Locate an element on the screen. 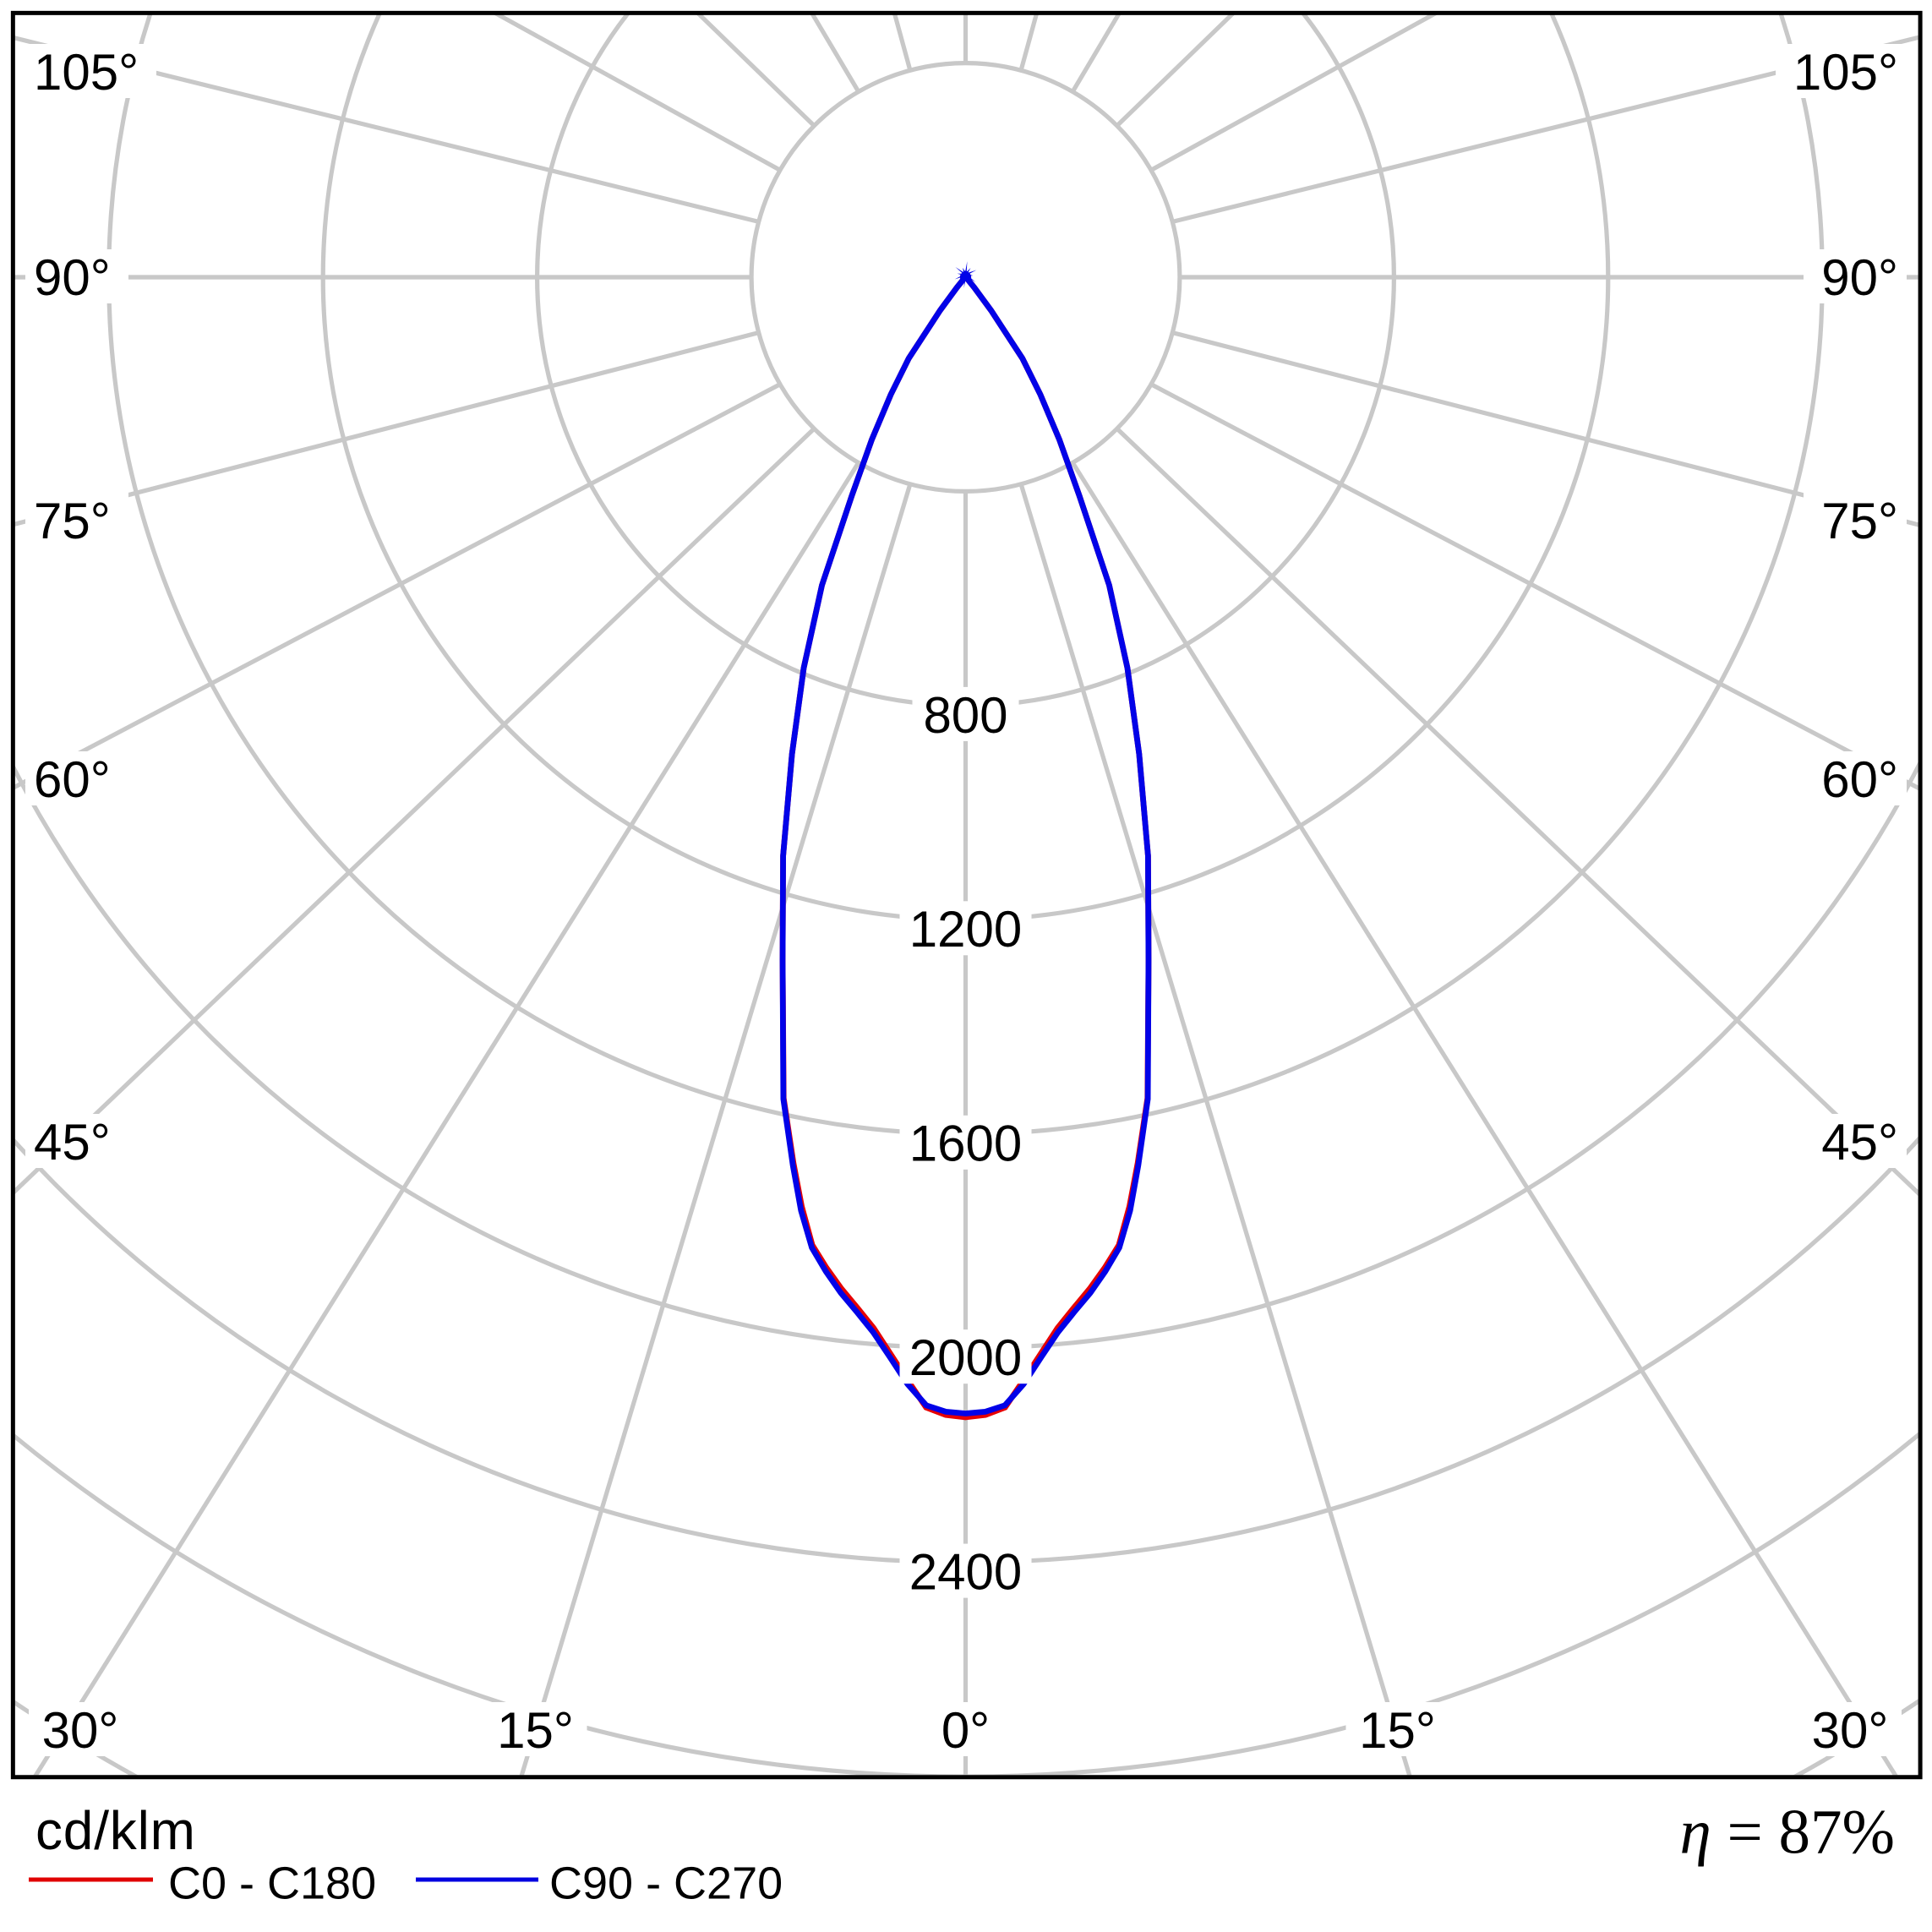  svg-text: 1600 is located at coordinates (965, 1144).